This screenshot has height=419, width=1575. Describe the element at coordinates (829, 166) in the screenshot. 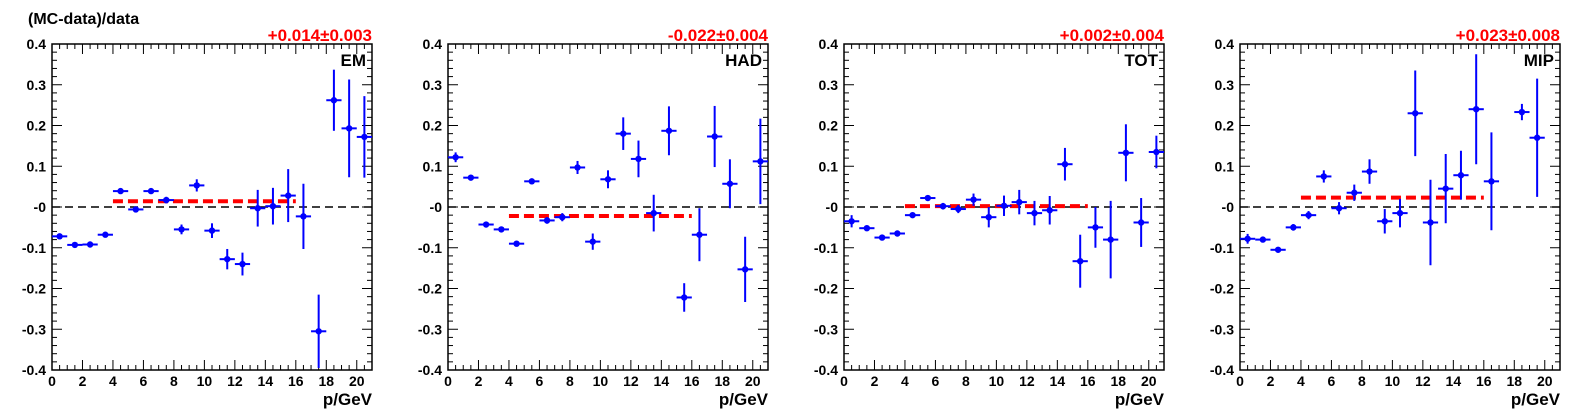

I see `y-tick-label: 0.1` at that location.